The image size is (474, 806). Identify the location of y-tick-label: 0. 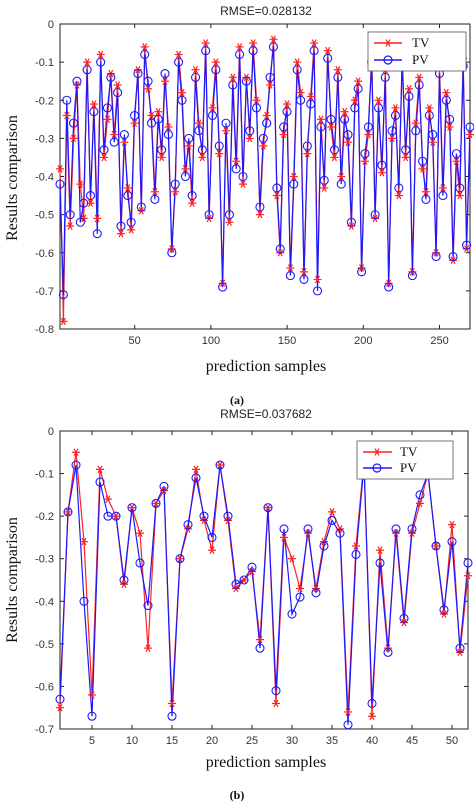
(51, 25).